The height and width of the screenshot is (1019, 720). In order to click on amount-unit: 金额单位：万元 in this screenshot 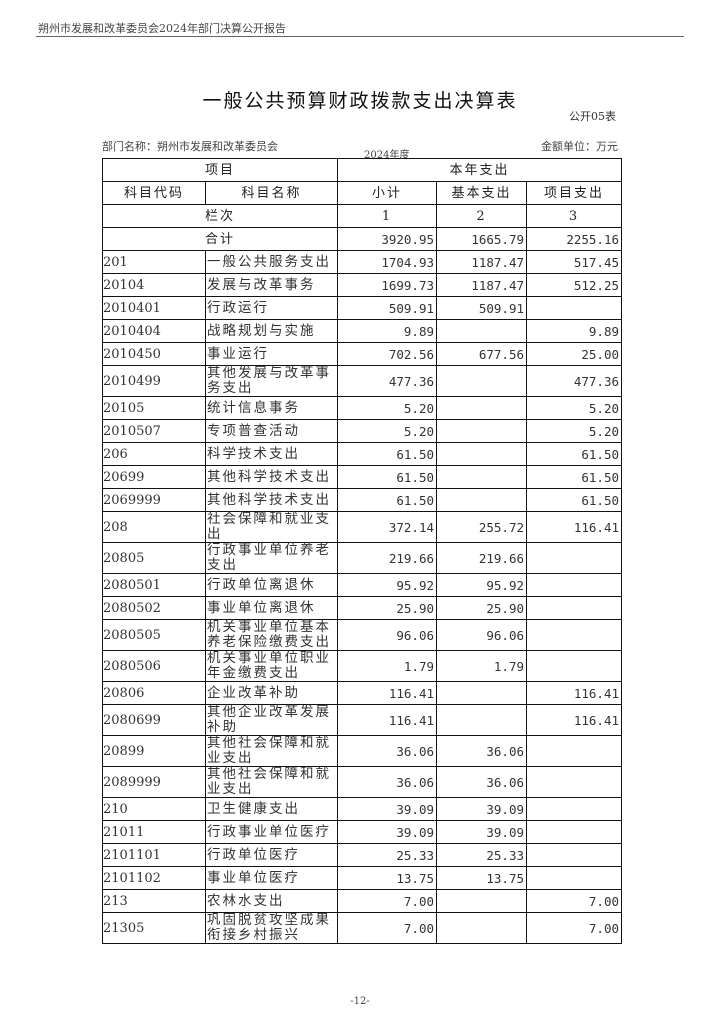, I will do `click(579, 146)`.